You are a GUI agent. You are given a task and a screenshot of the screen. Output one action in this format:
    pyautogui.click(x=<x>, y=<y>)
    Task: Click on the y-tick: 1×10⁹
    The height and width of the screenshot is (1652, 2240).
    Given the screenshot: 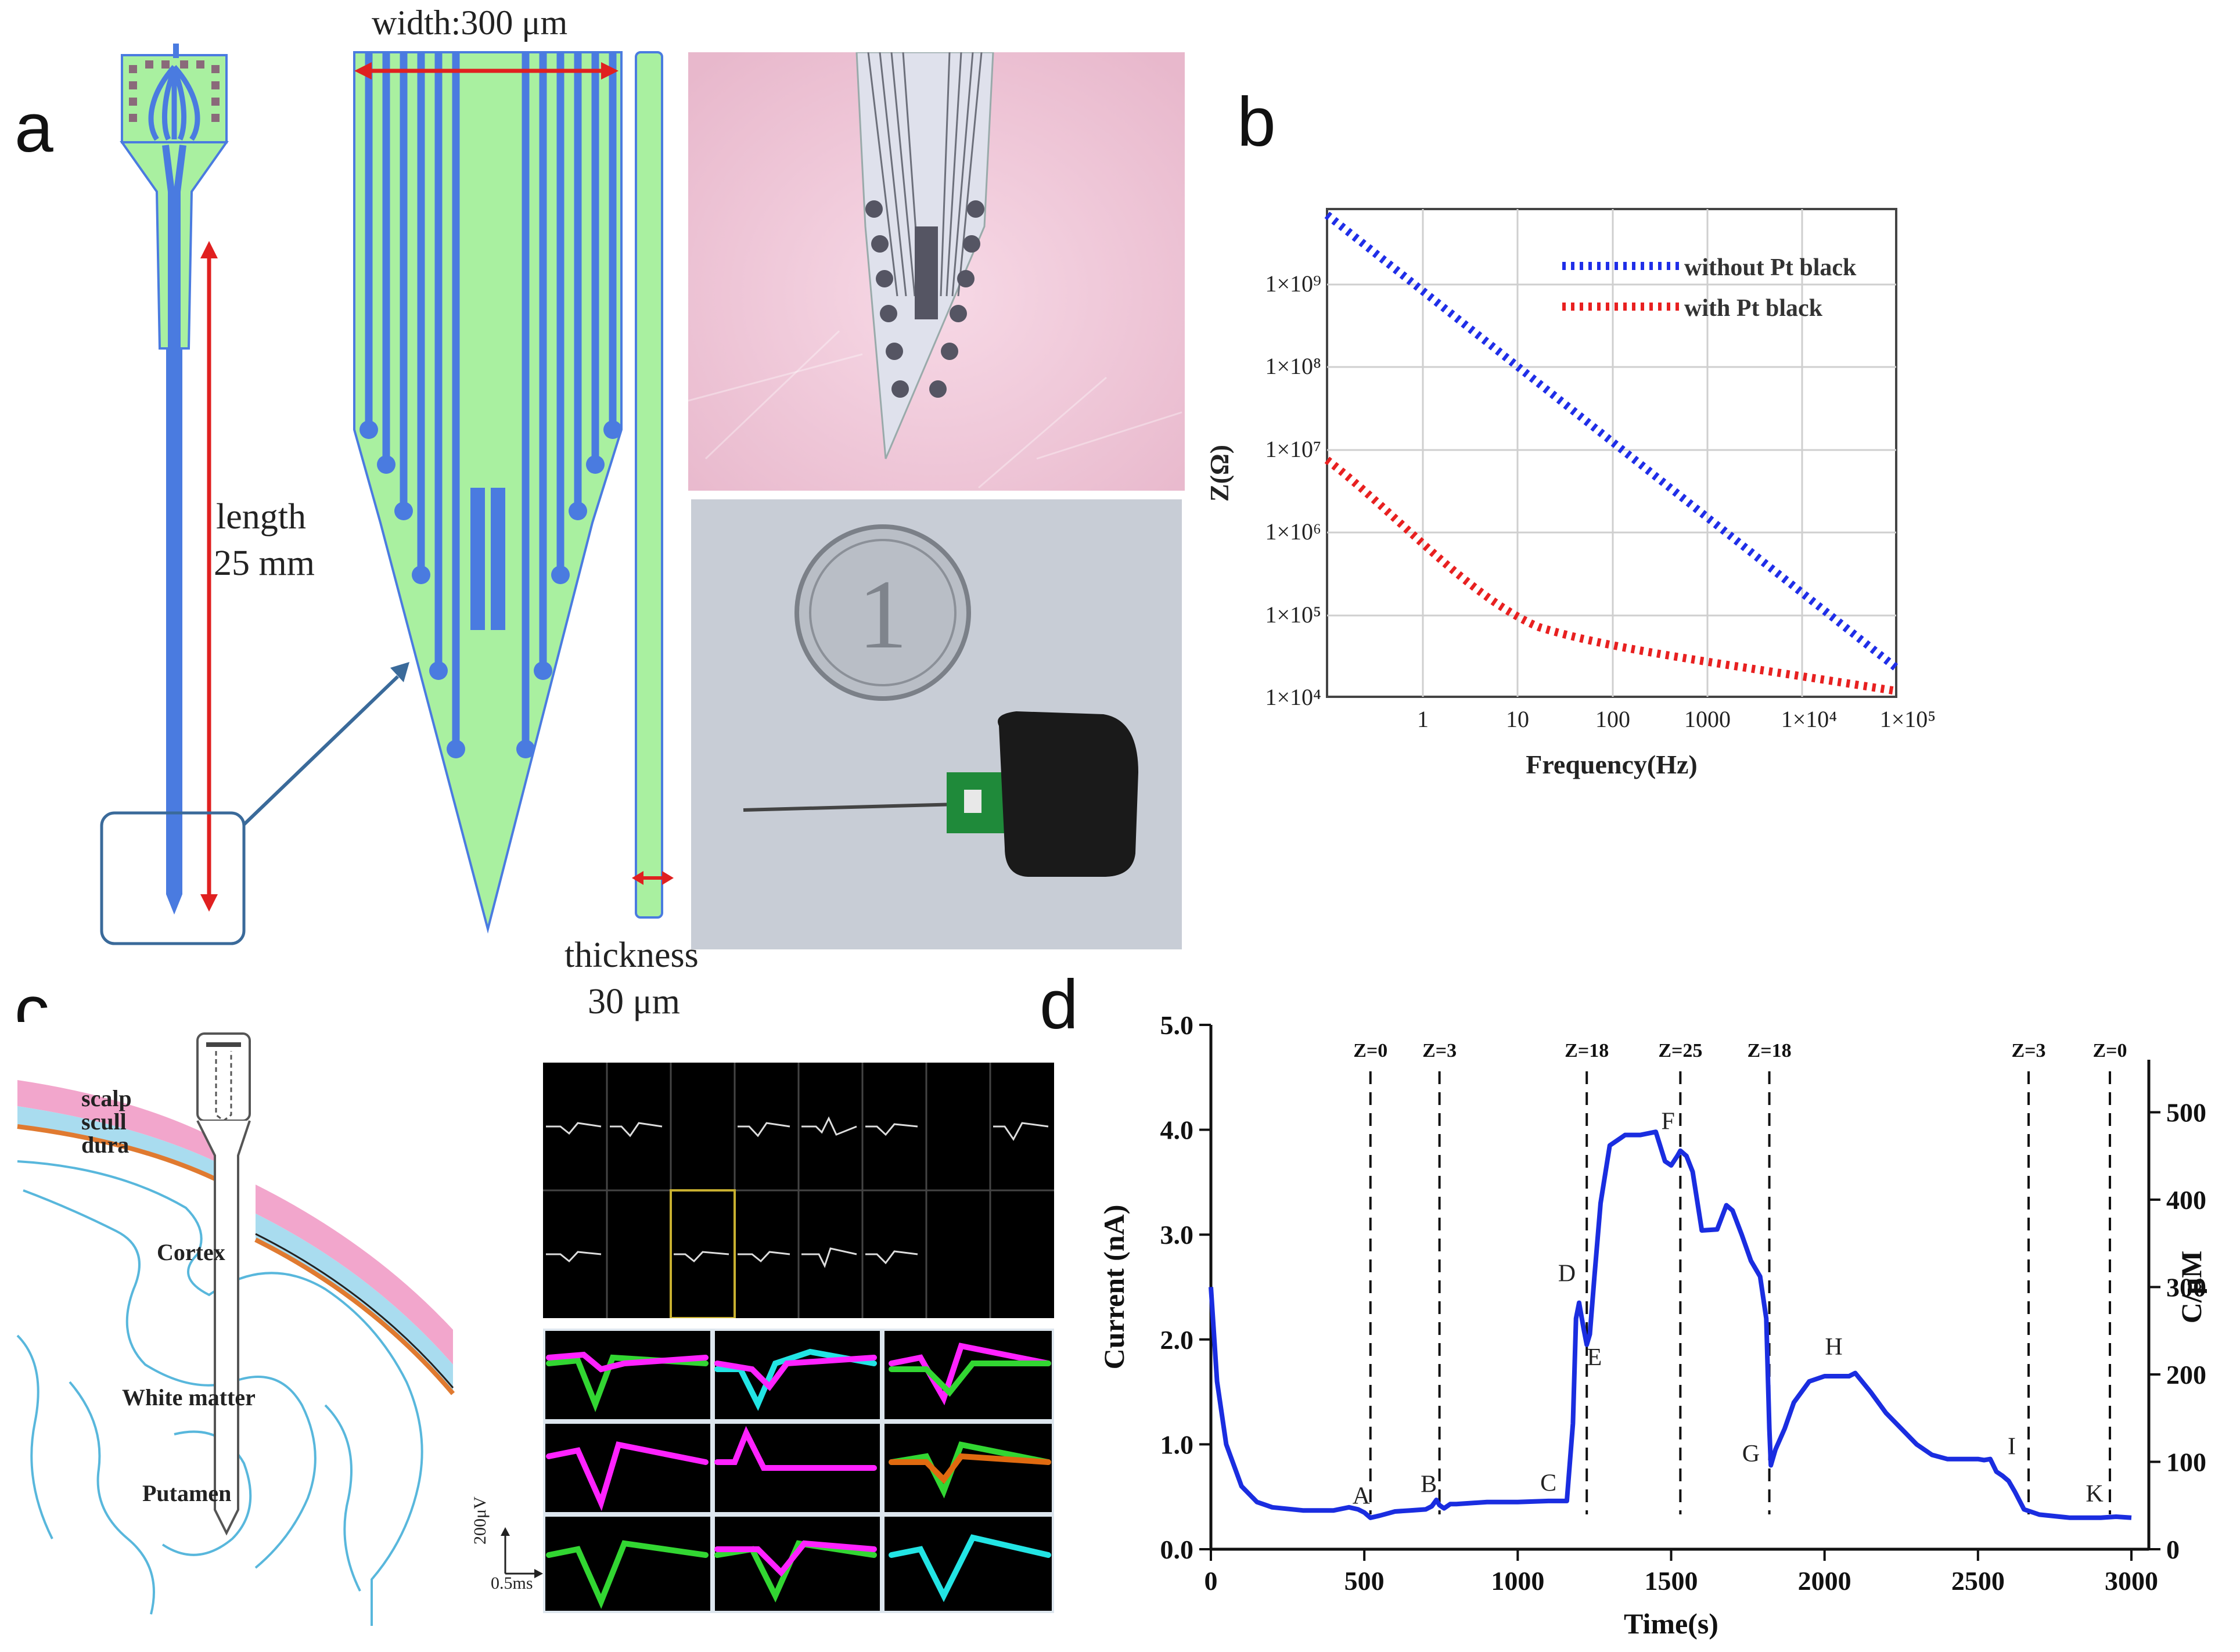 What is the action you would take?
    pyautogui.click(x=1293, y=284)
    